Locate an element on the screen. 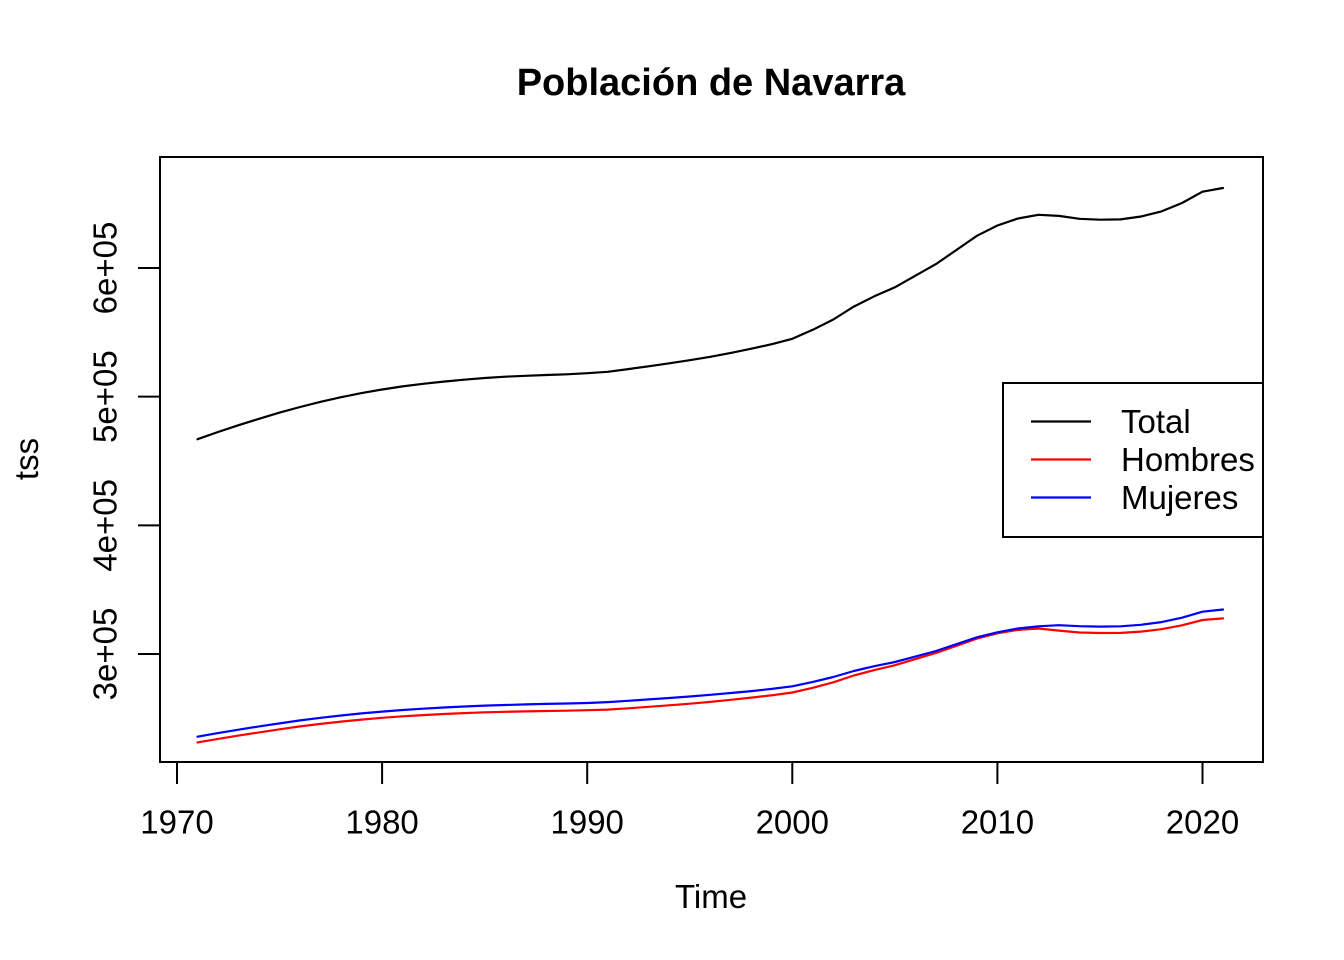 The height and width of the screenshot is (960, 1344). hombres-line is located at coordinates (710, 680).